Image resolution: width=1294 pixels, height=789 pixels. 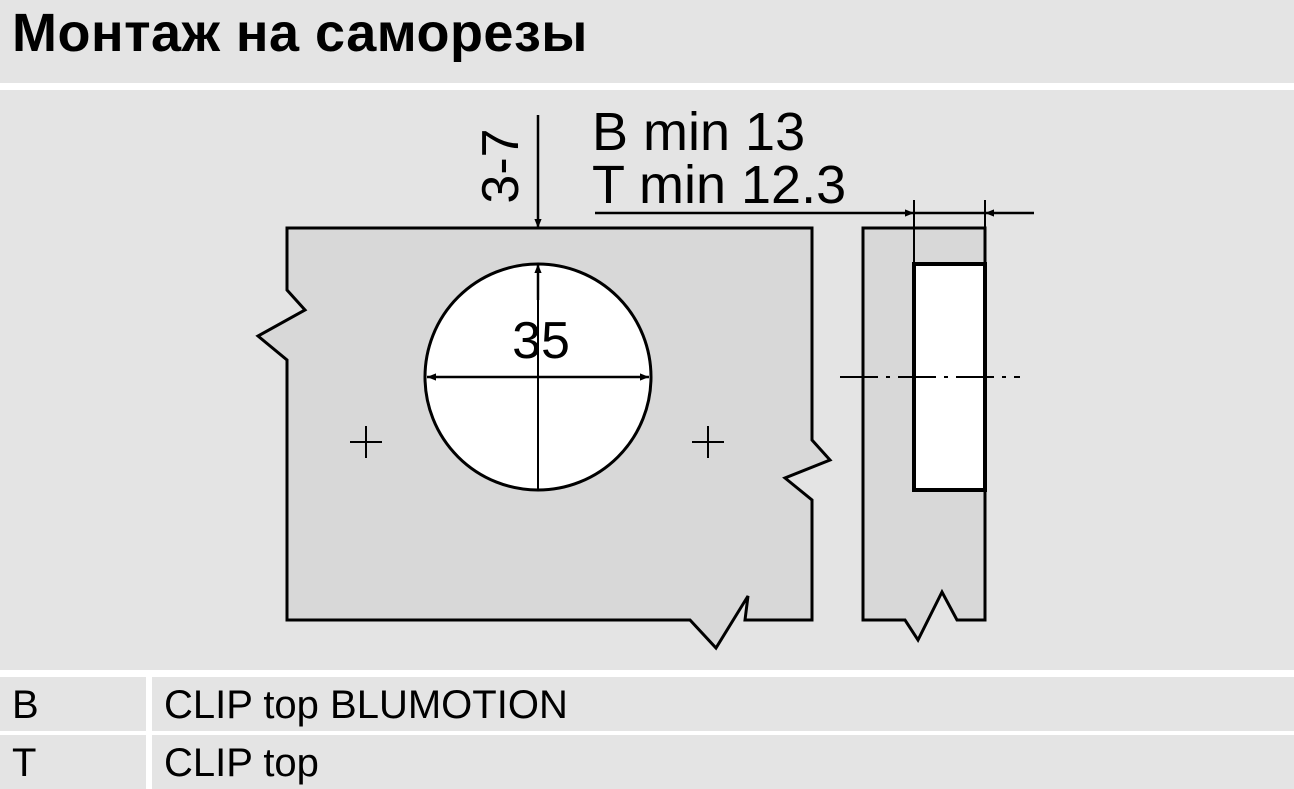 I want to click on legend-row-t: T CLIP top, so click(x=647, y=762).